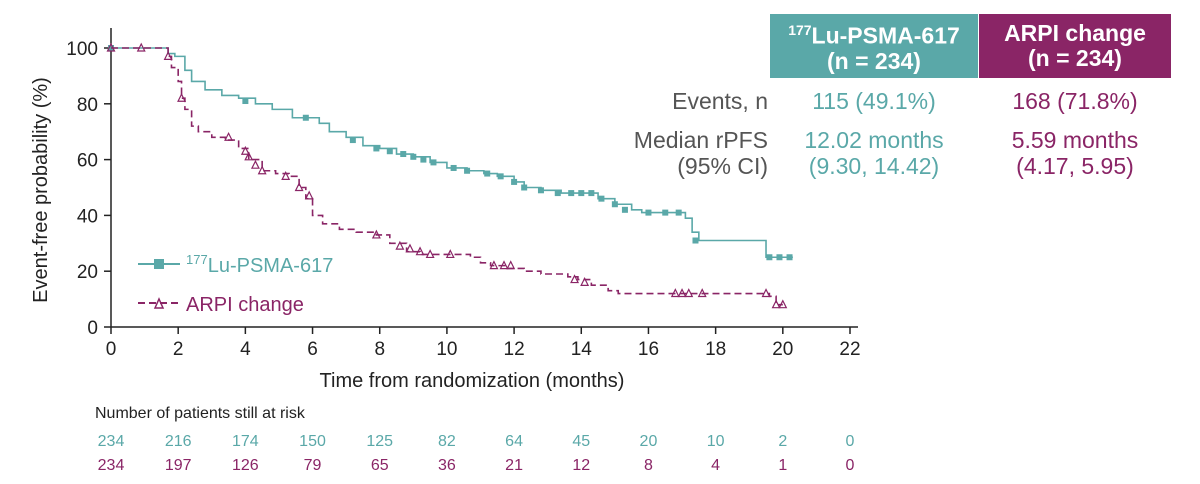 Image resolution: width=1200 pixels, height=484 pixels. What do you see at coordinates (849, 349) in the screenshot?
I see `x-tick-label: 22` at bounding box center [849, 349].